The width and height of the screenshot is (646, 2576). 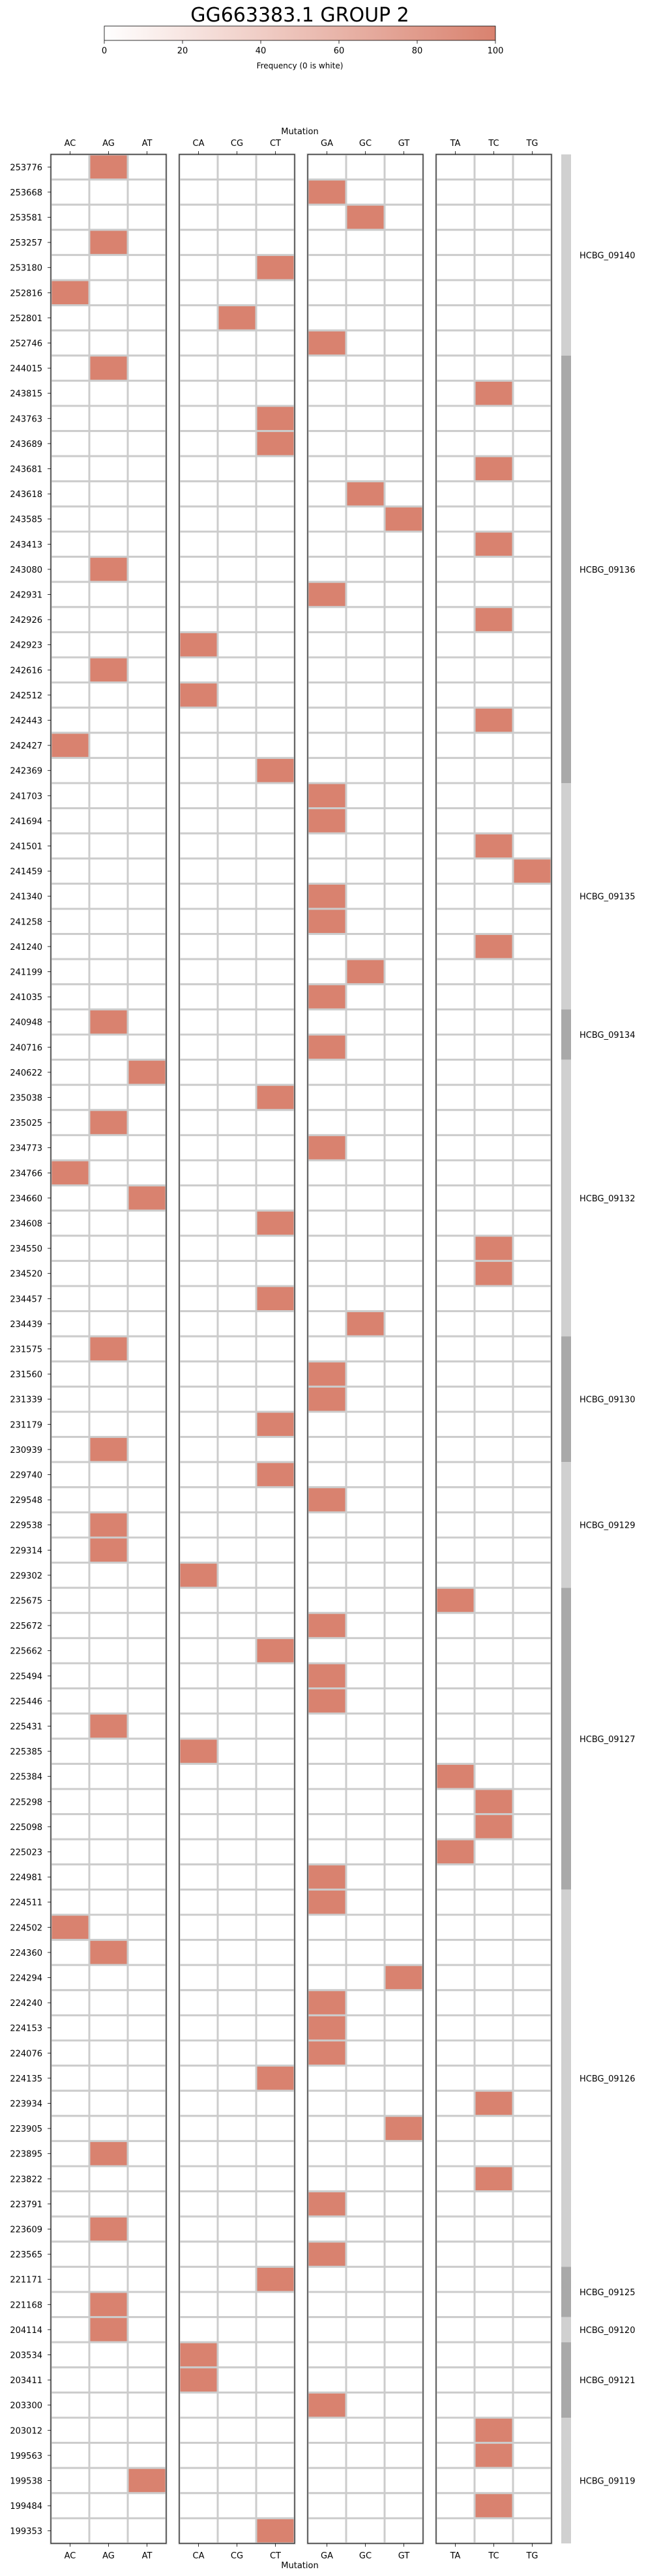 I want to click on row-label: 224502, so click(x=26, y=1928).